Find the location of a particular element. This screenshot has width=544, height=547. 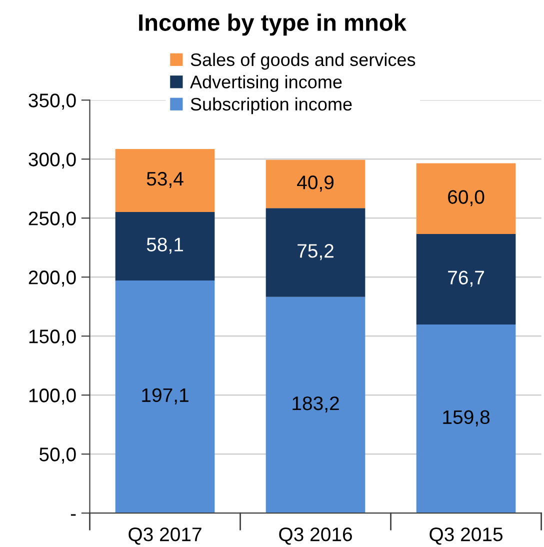

data-label: 183,2 is located at coordinates (315, 404).